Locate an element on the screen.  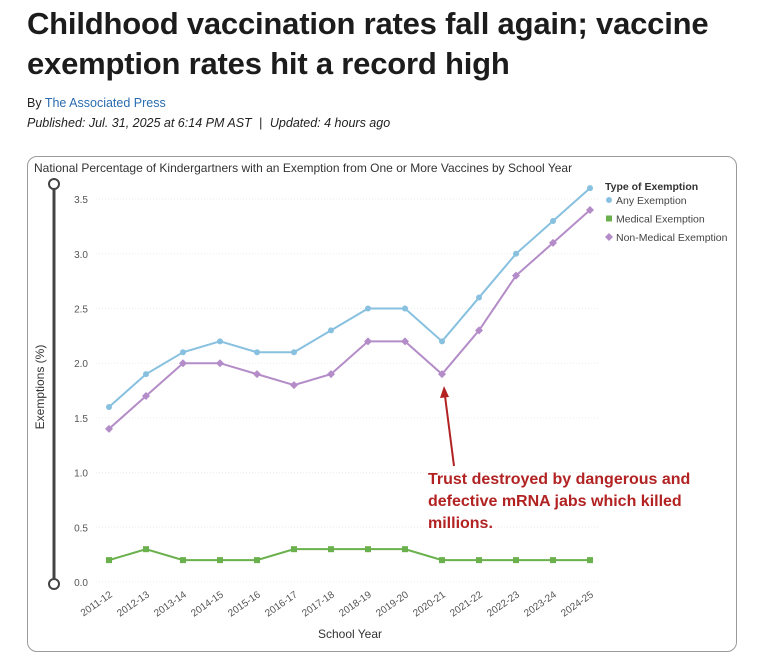
legend-label-non-medical-exemption: Non-Medical Exemption is located at coordinates (672, 238).